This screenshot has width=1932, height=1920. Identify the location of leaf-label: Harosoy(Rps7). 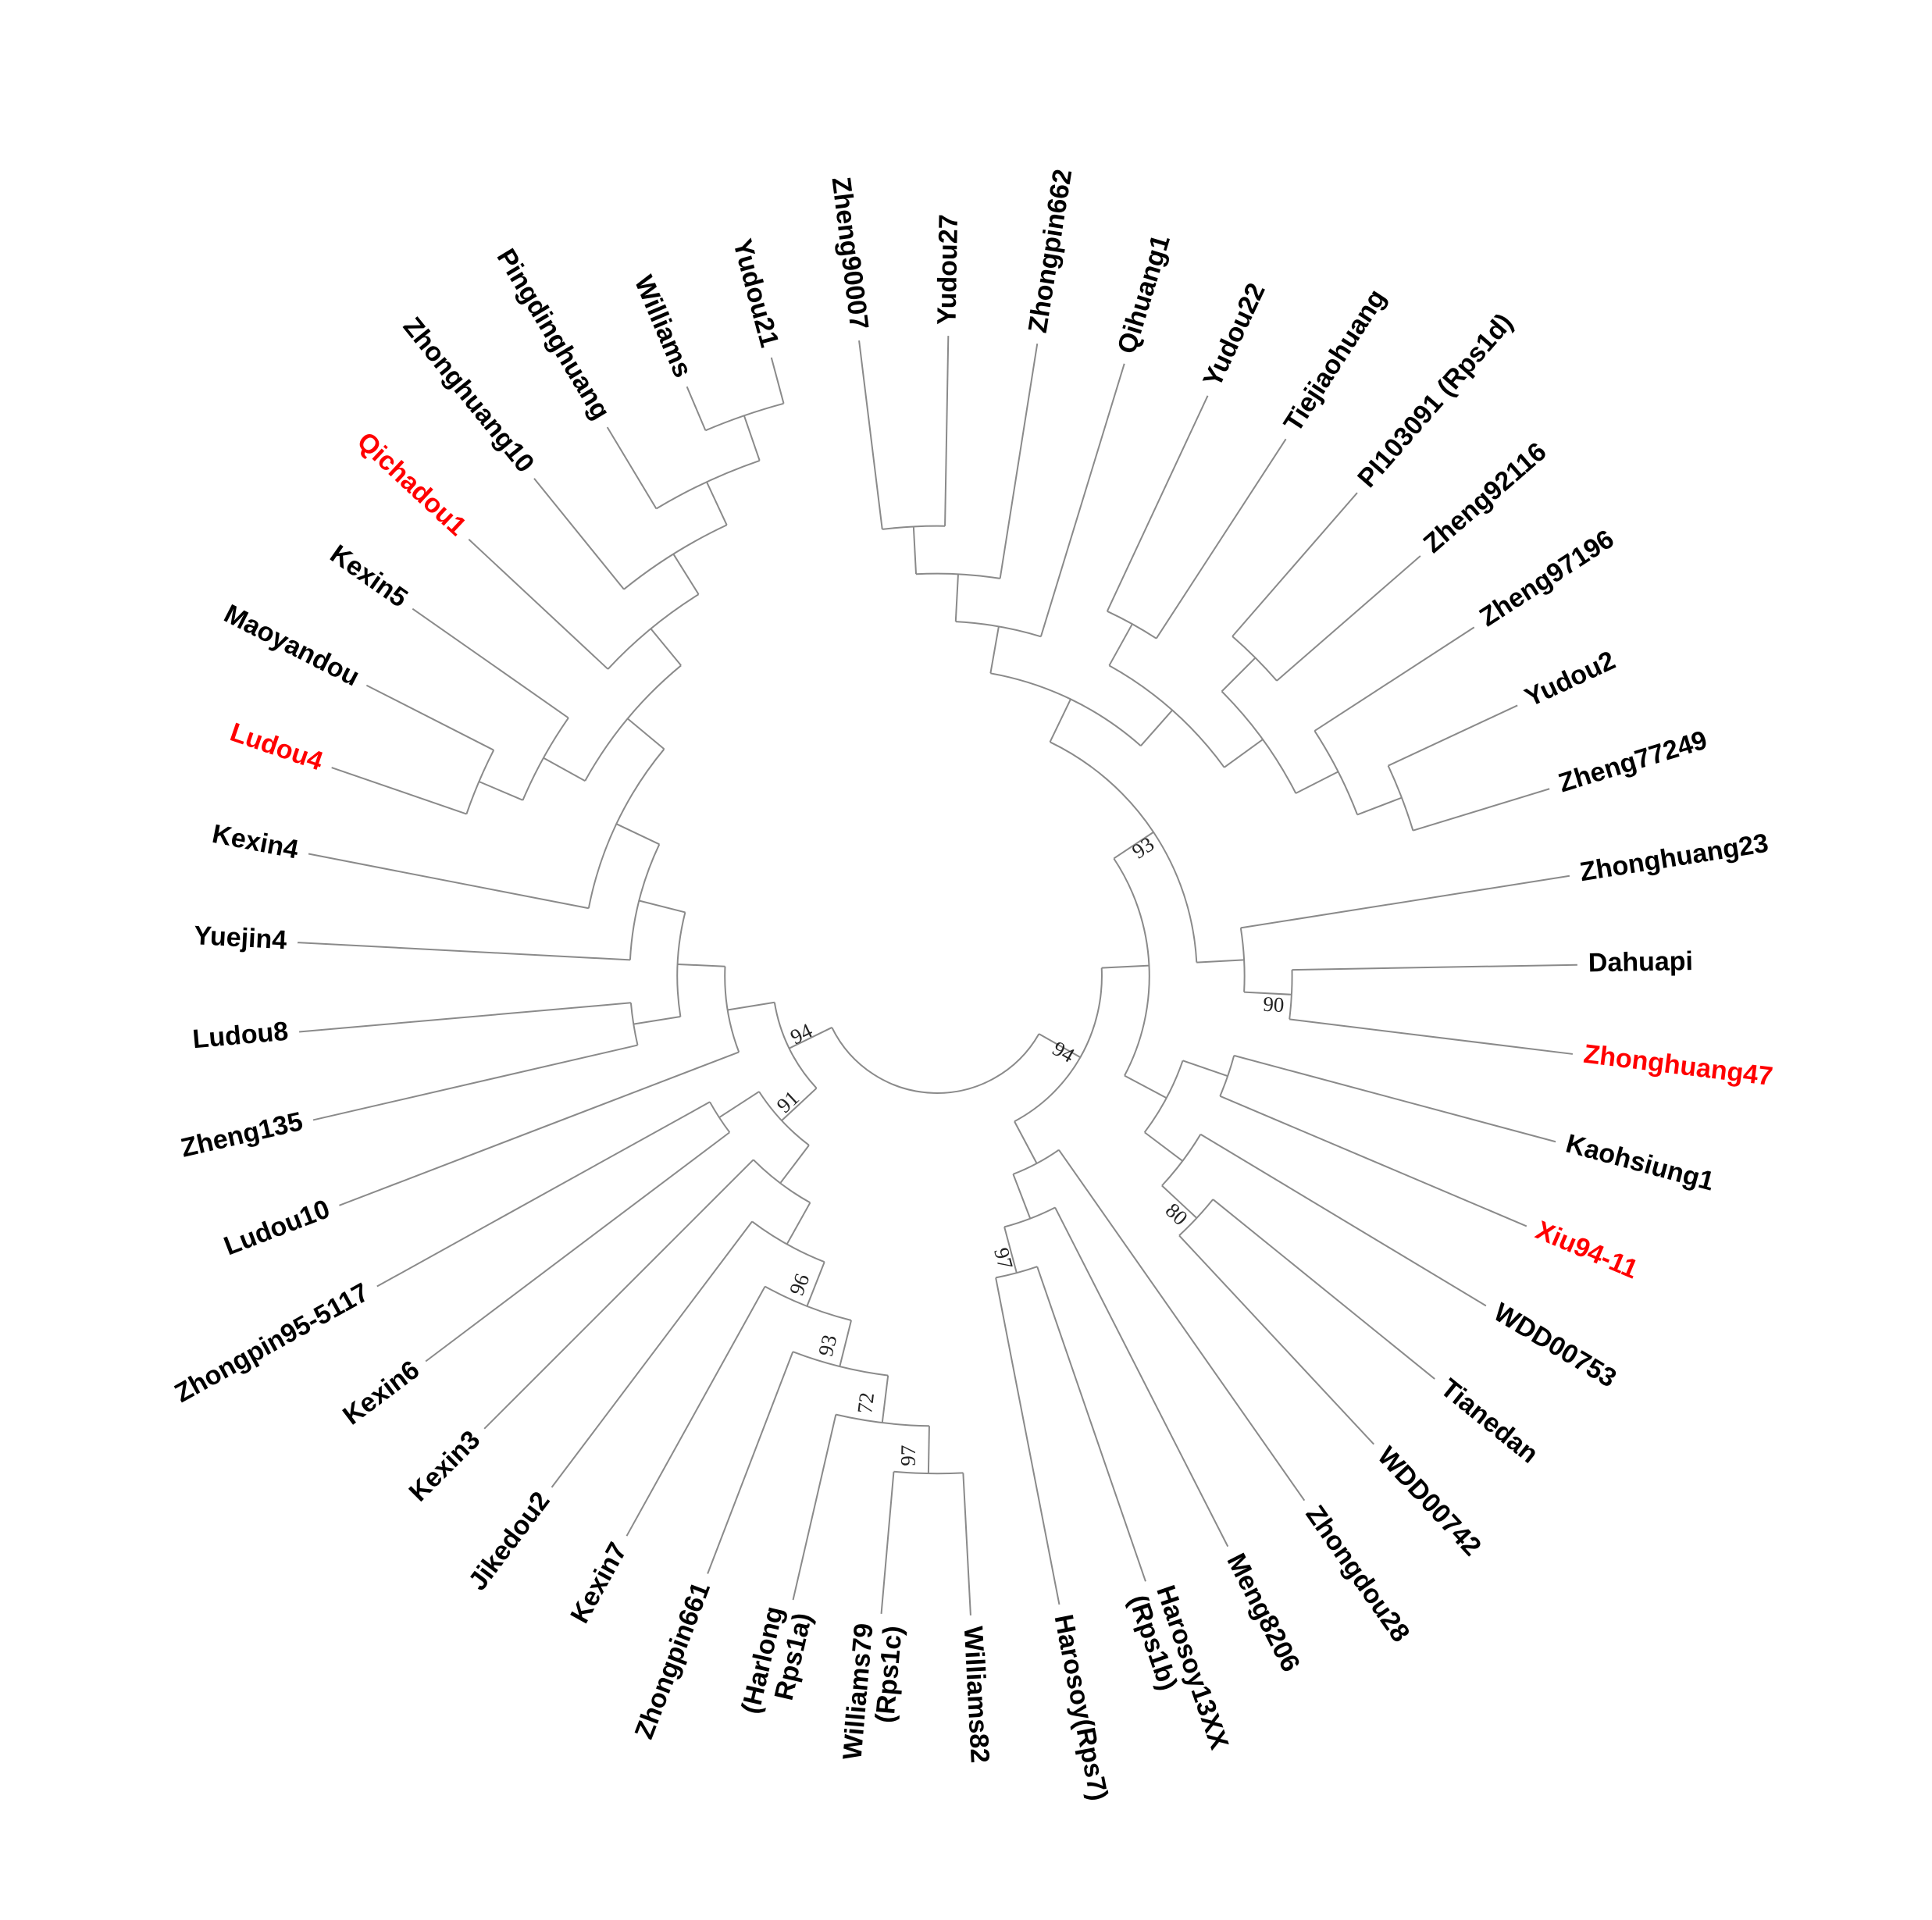
(1080, 1708).